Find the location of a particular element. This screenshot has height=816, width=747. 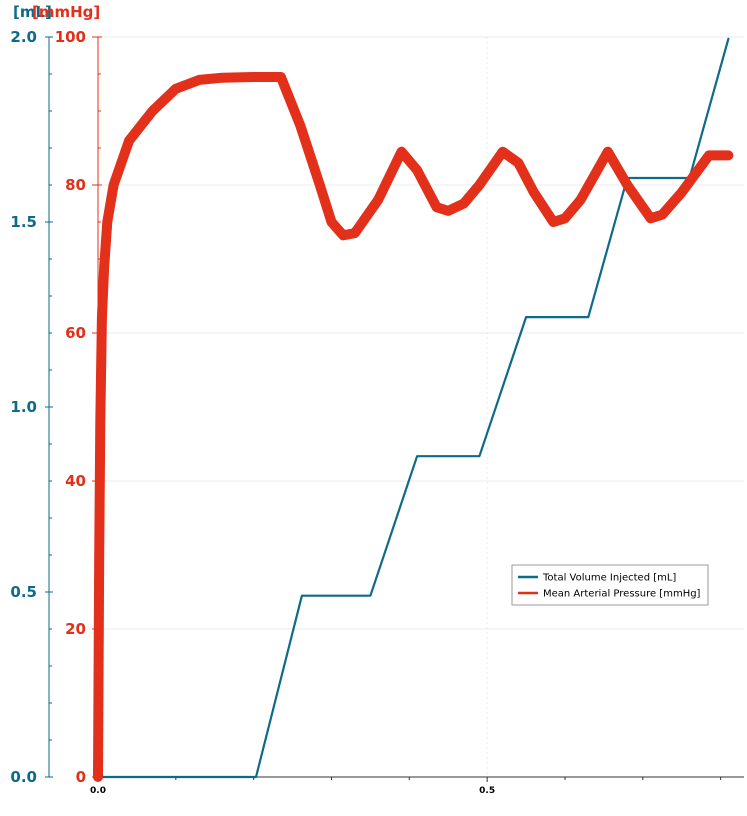

legend-box is located at coordinates (610, 585).